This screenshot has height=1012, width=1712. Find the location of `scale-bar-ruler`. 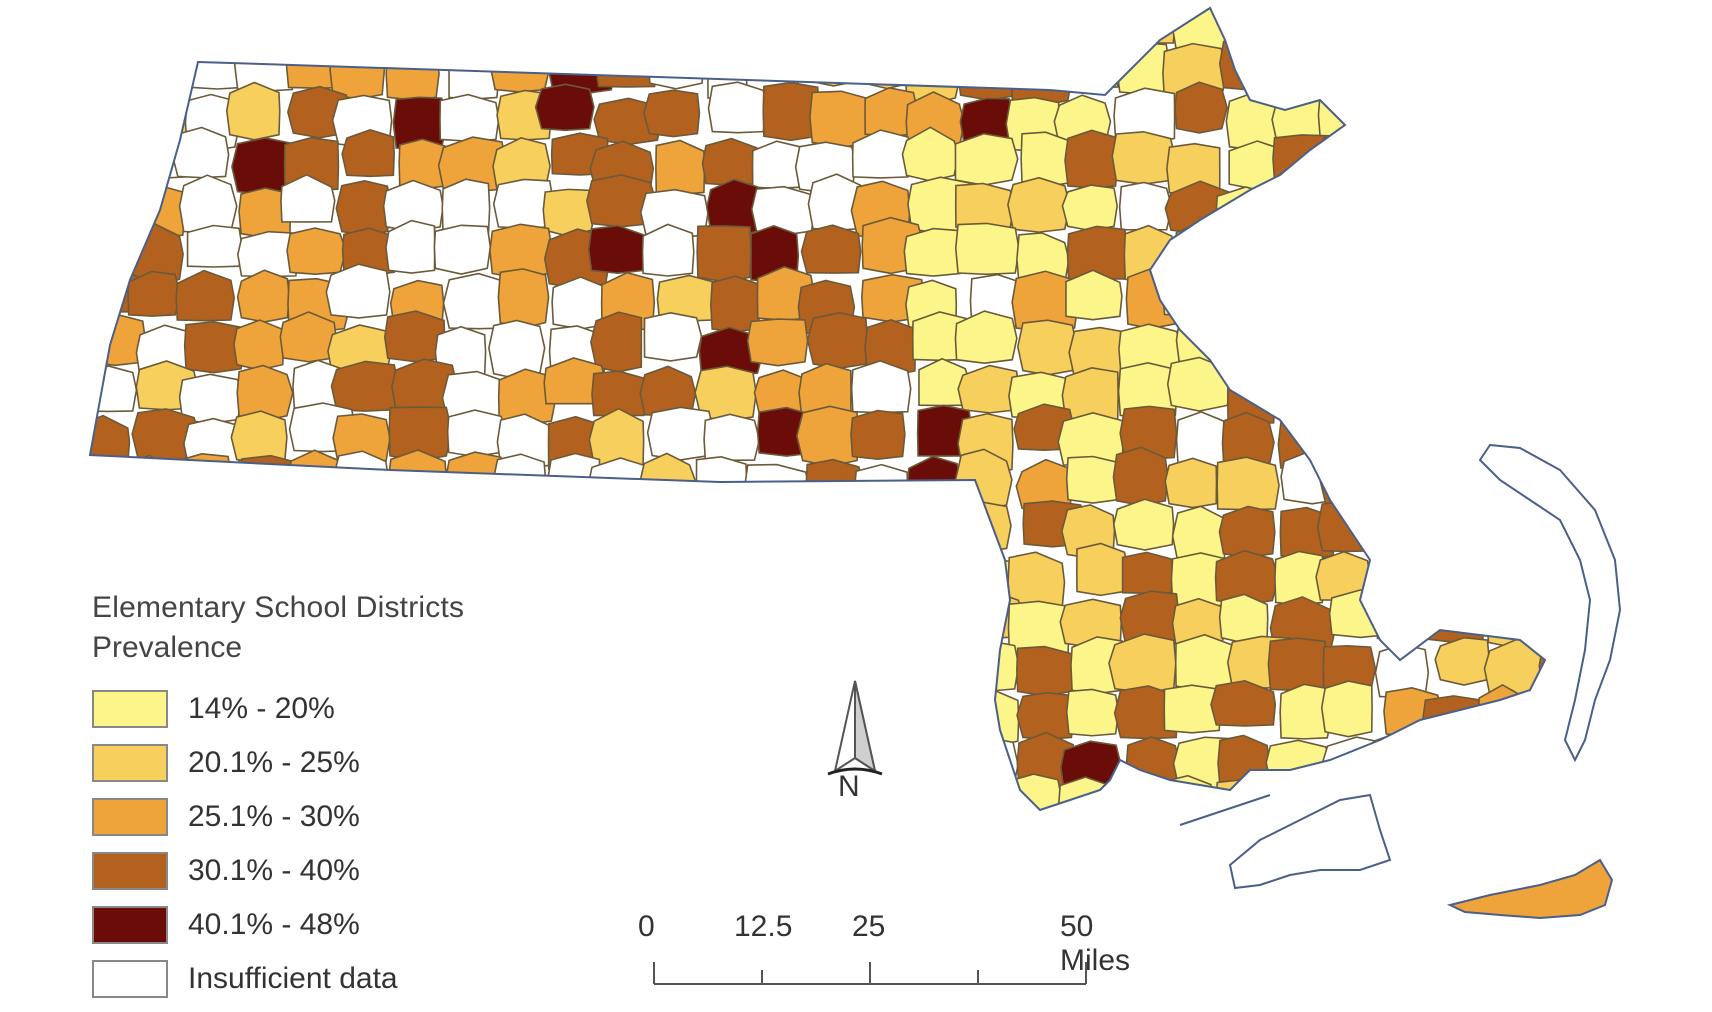

scale-bar-ruler is located at coordinates (870, 973).